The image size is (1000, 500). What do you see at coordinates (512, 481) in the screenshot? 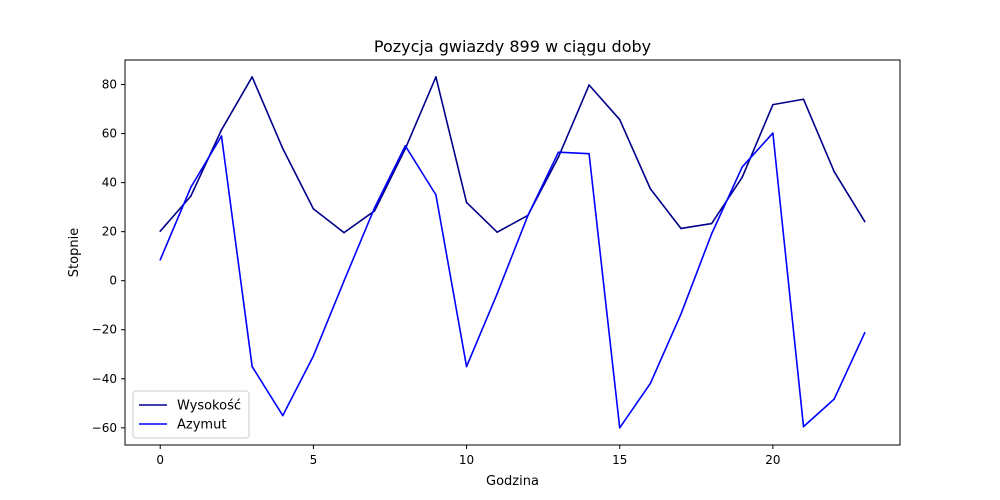
I see `x-axis-label: Godzina` at bounding box center [512, 481].